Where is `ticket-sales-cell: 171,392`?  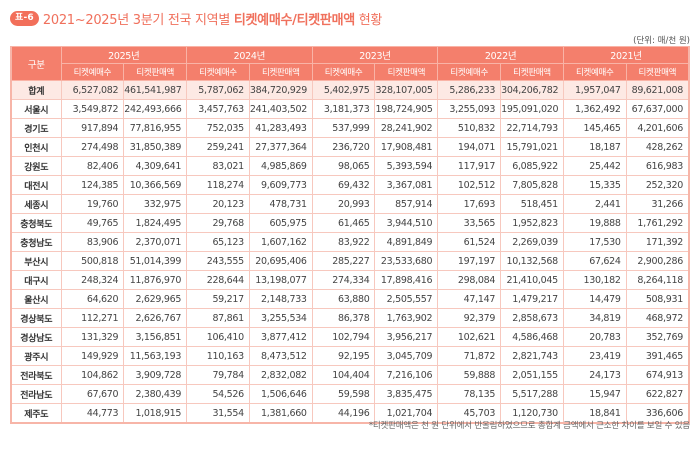
ticket-sales-cell: 171,392 is located at coordinates (657, 242).